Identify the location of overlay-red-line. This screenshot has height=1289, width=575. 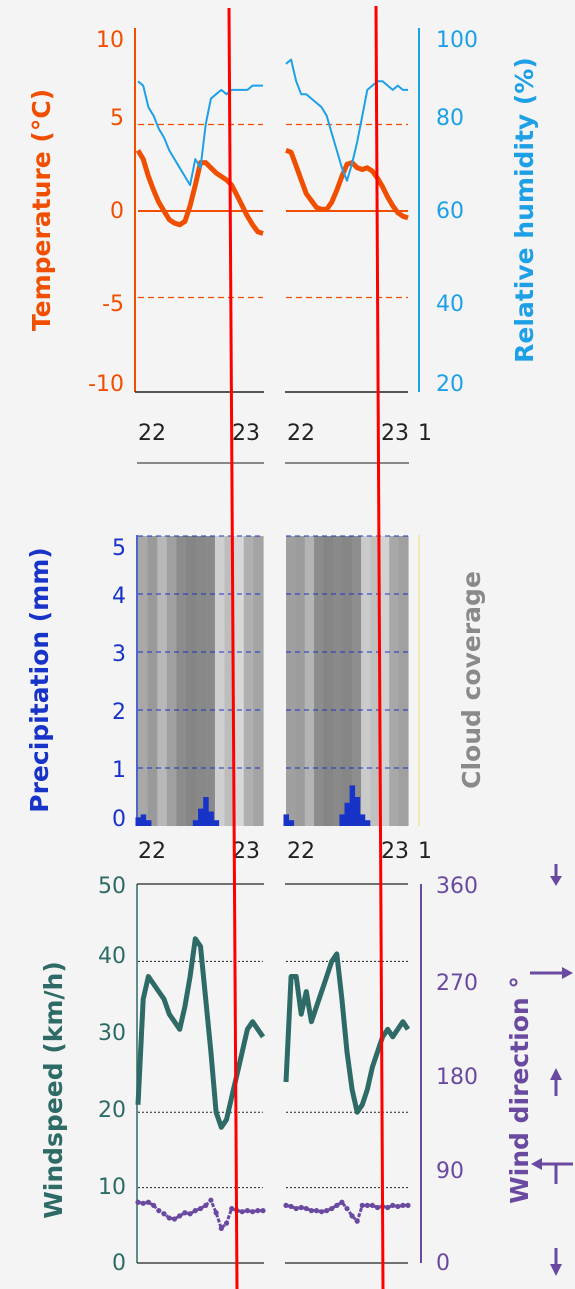
(379, 647).